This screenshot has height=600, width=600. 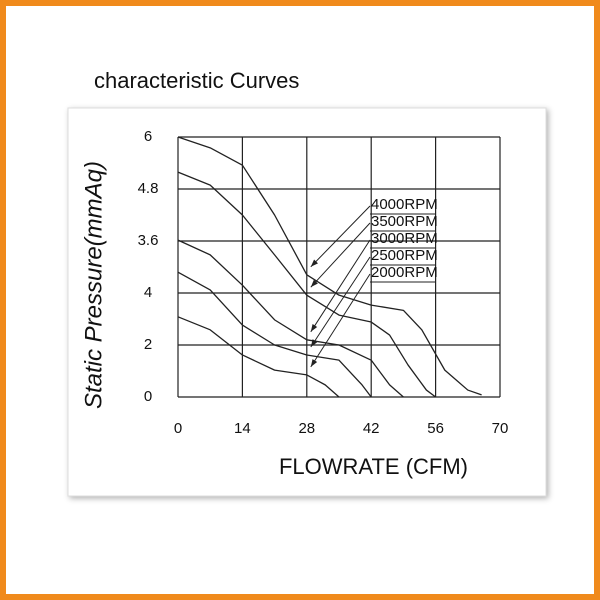 I want to click on y-tick-label: 6, so click(x=148, y=136).